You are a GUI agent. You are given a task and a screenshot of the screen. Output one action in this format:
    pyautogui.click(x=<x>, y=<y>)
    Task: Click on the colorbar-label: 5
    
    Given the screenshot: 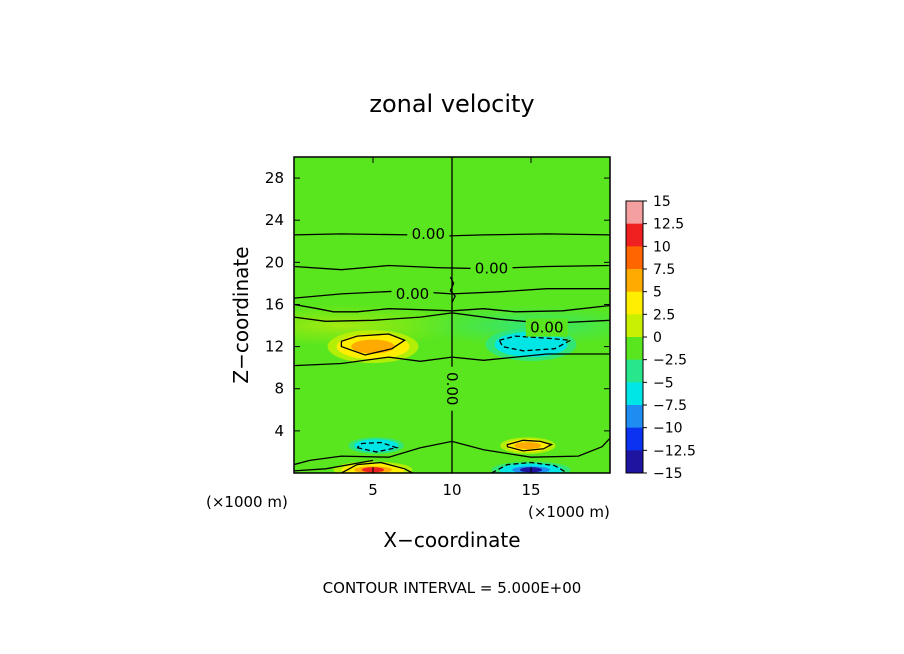 What is the action you would take?
    pyautogui.click(x=657, y=293)
    